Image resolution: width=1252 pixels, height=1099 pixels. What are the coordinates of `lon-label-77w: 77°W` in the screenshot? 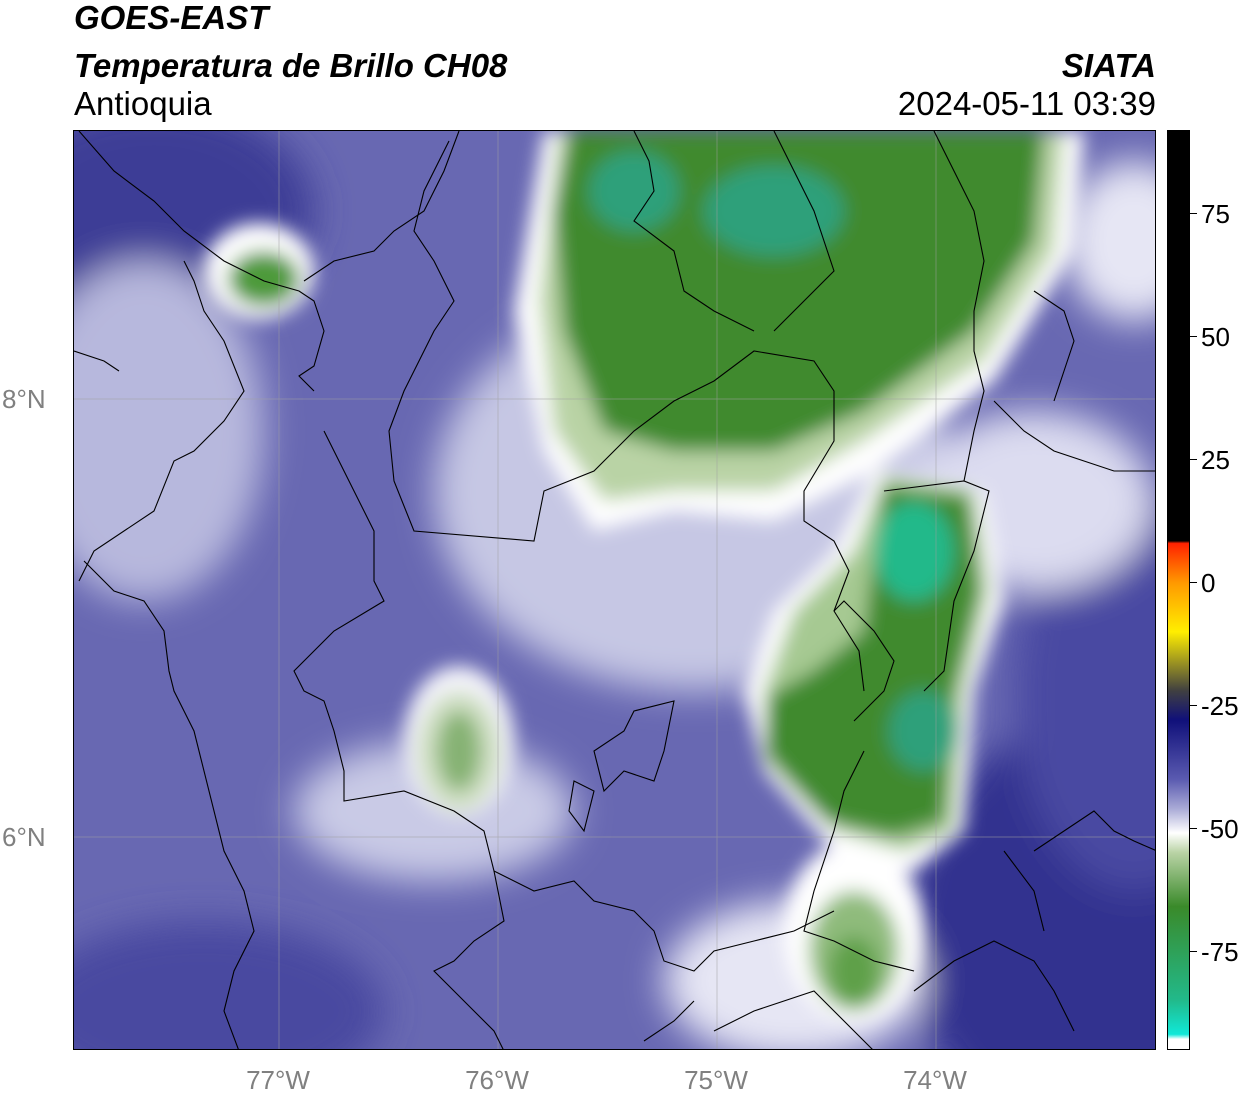 It's located at (278, 1080).